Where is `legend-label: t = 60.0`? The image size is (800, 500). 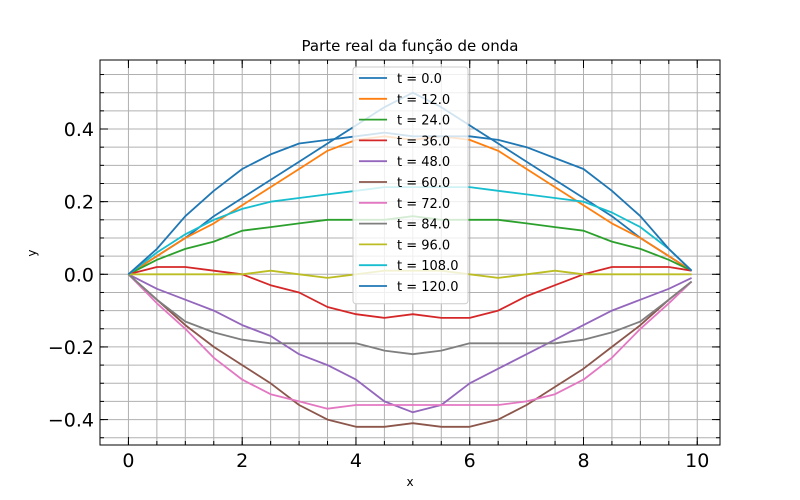 legend-label: t = 60.0 is located at coordinates (423, 183).